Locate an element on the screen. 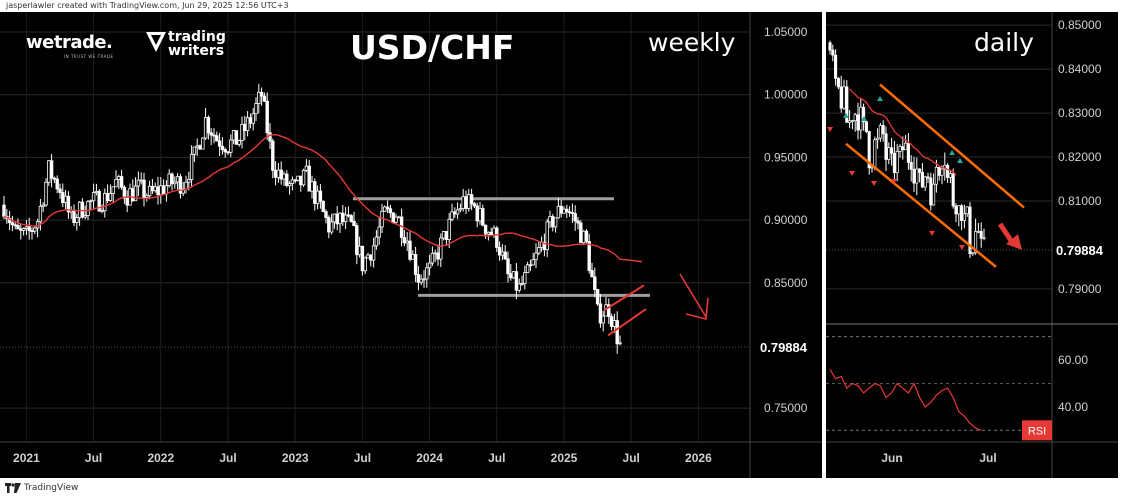 The width and height of the screenshot is (1121, 496). daily-y-tick-label: 0.85000 is located at coordinates (1080, 25).